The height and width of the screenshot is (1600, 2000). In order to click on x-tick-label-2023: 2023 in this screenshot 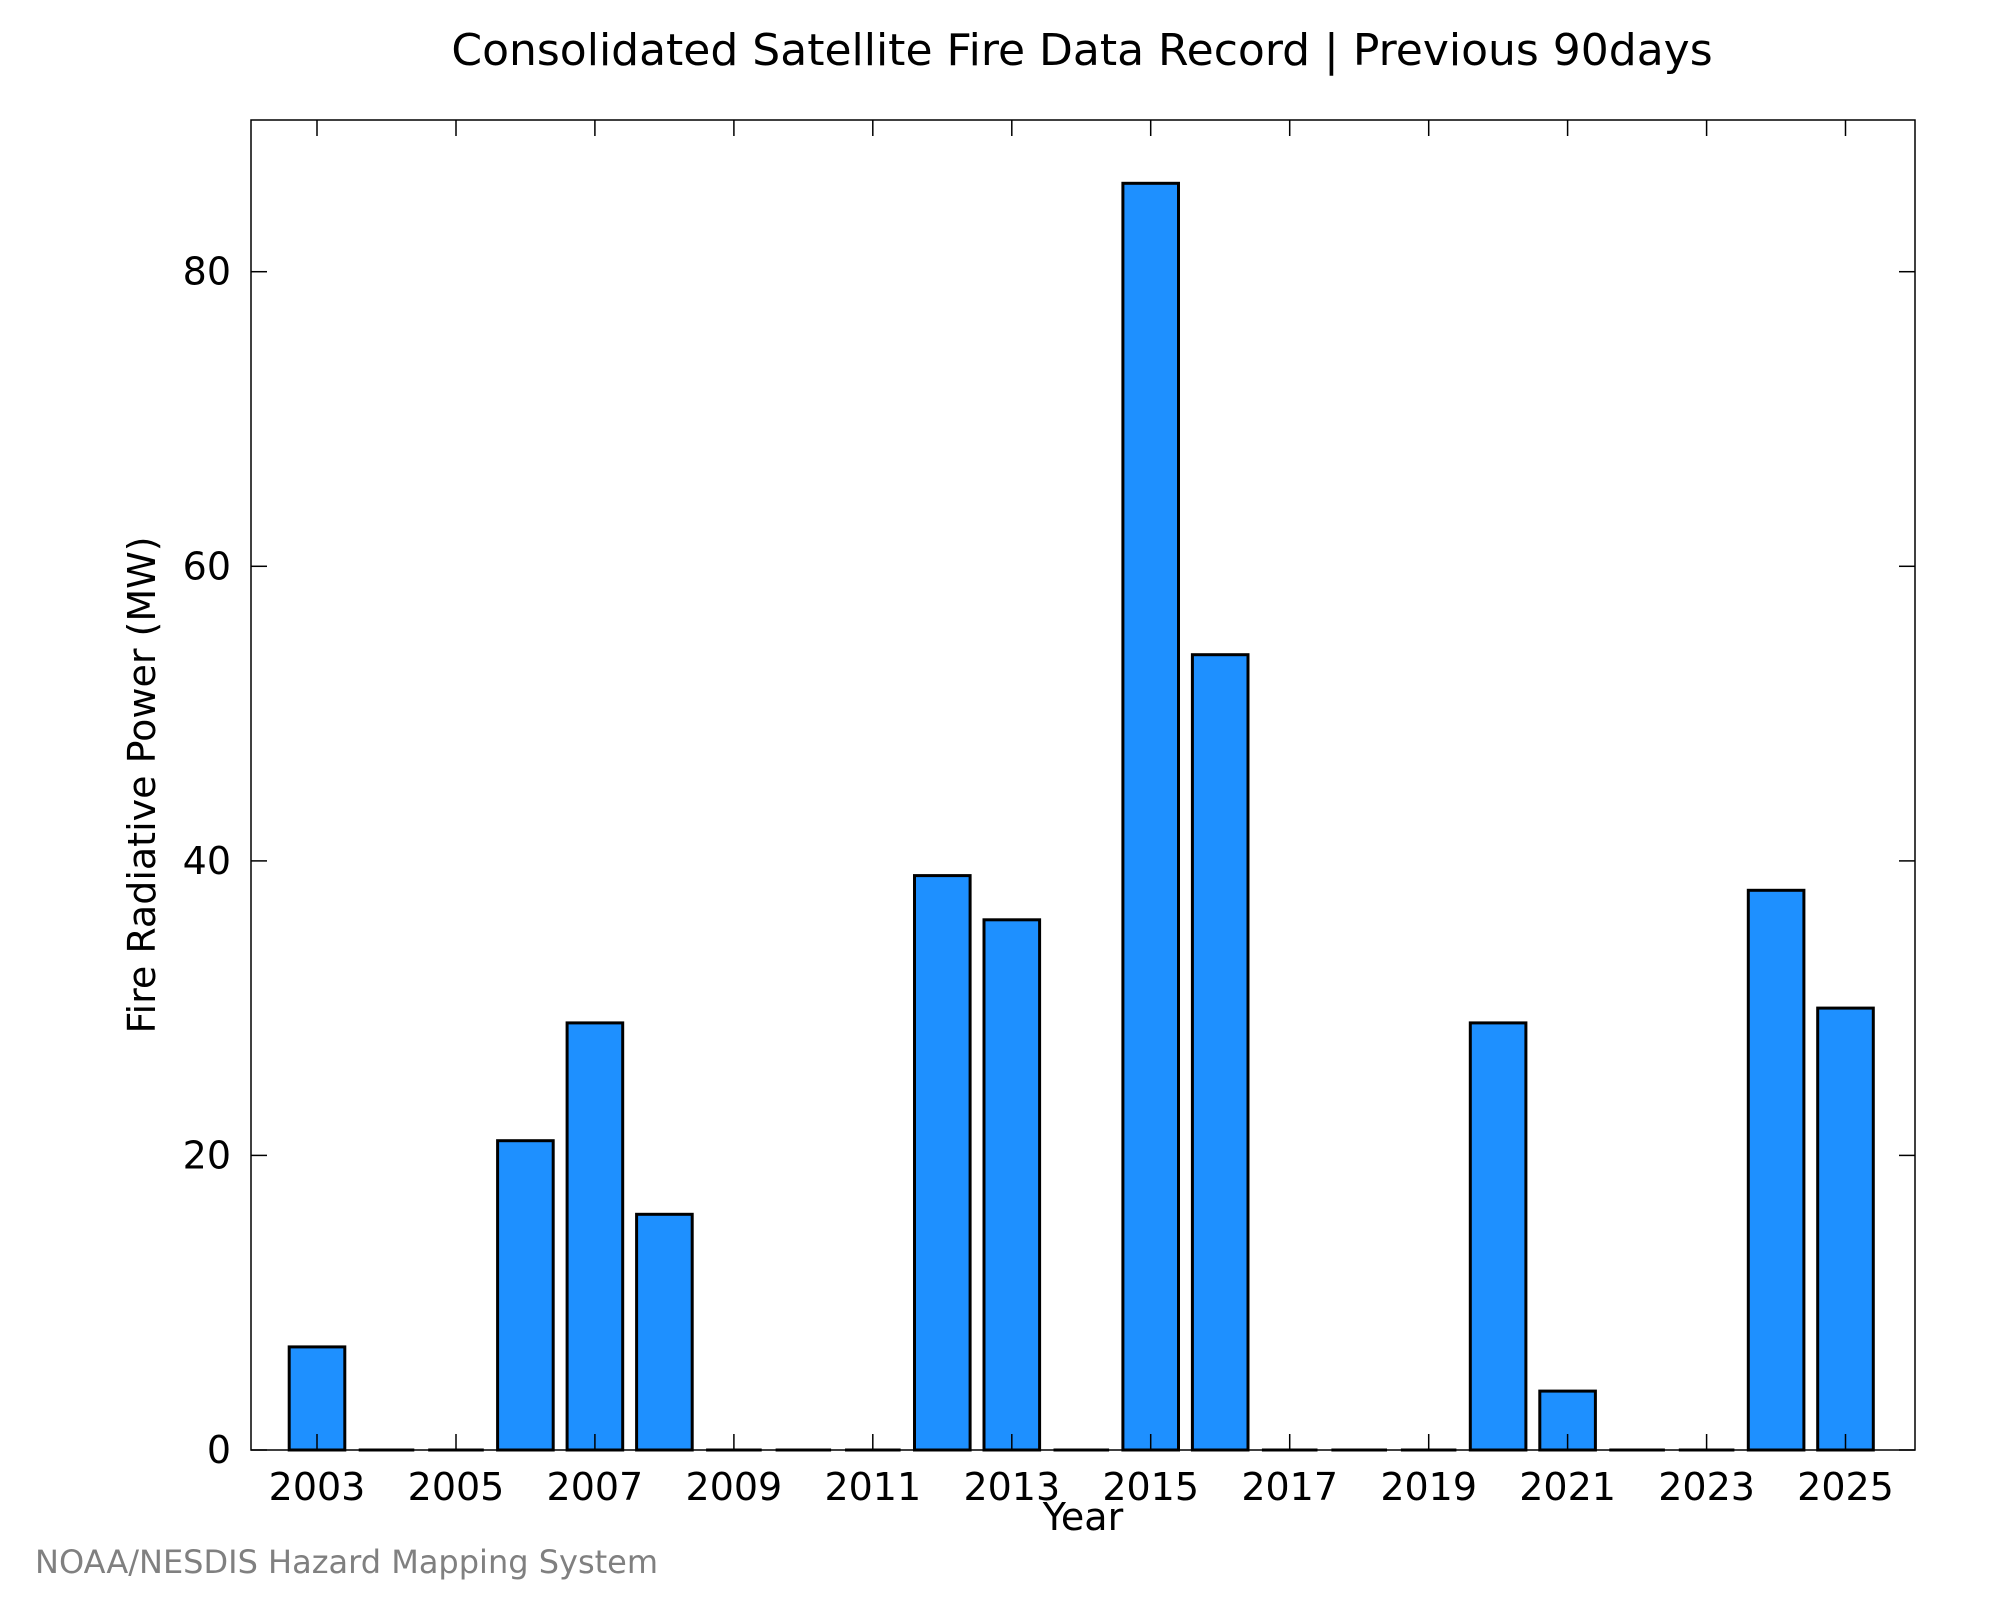, I will do `click(1706, 1487)`.